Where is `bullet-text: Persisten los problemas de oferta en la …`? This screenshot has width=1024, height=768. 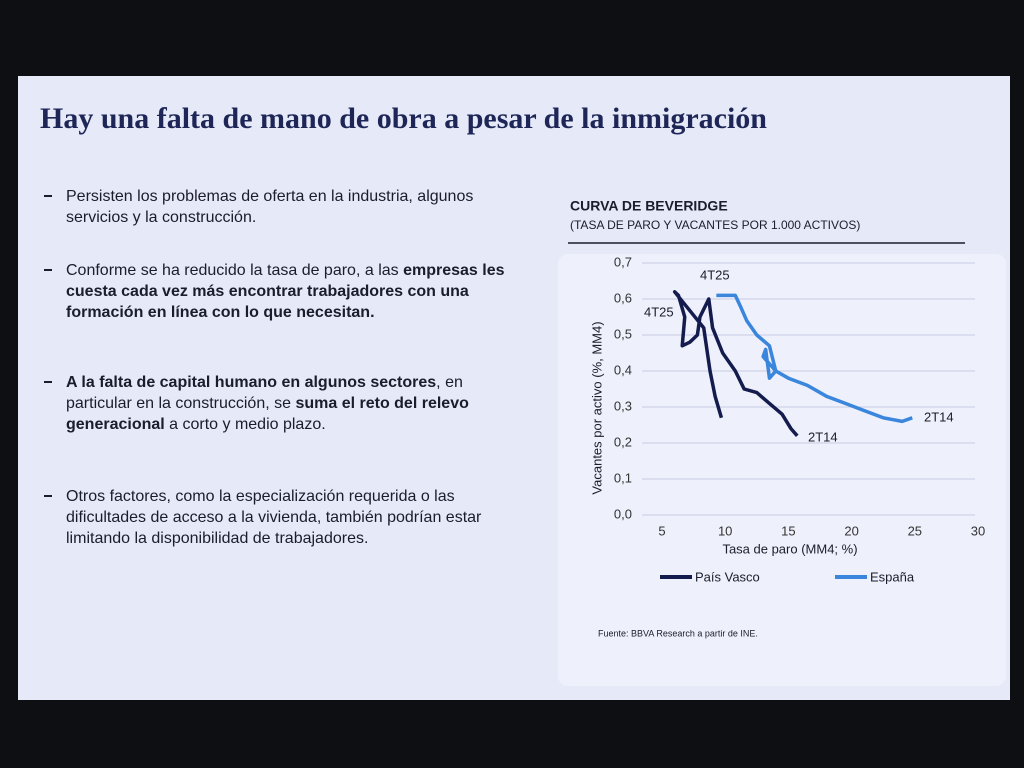 bullet-text: Persisten los problemas de oferta en la … is located at coordinates (270, 207).